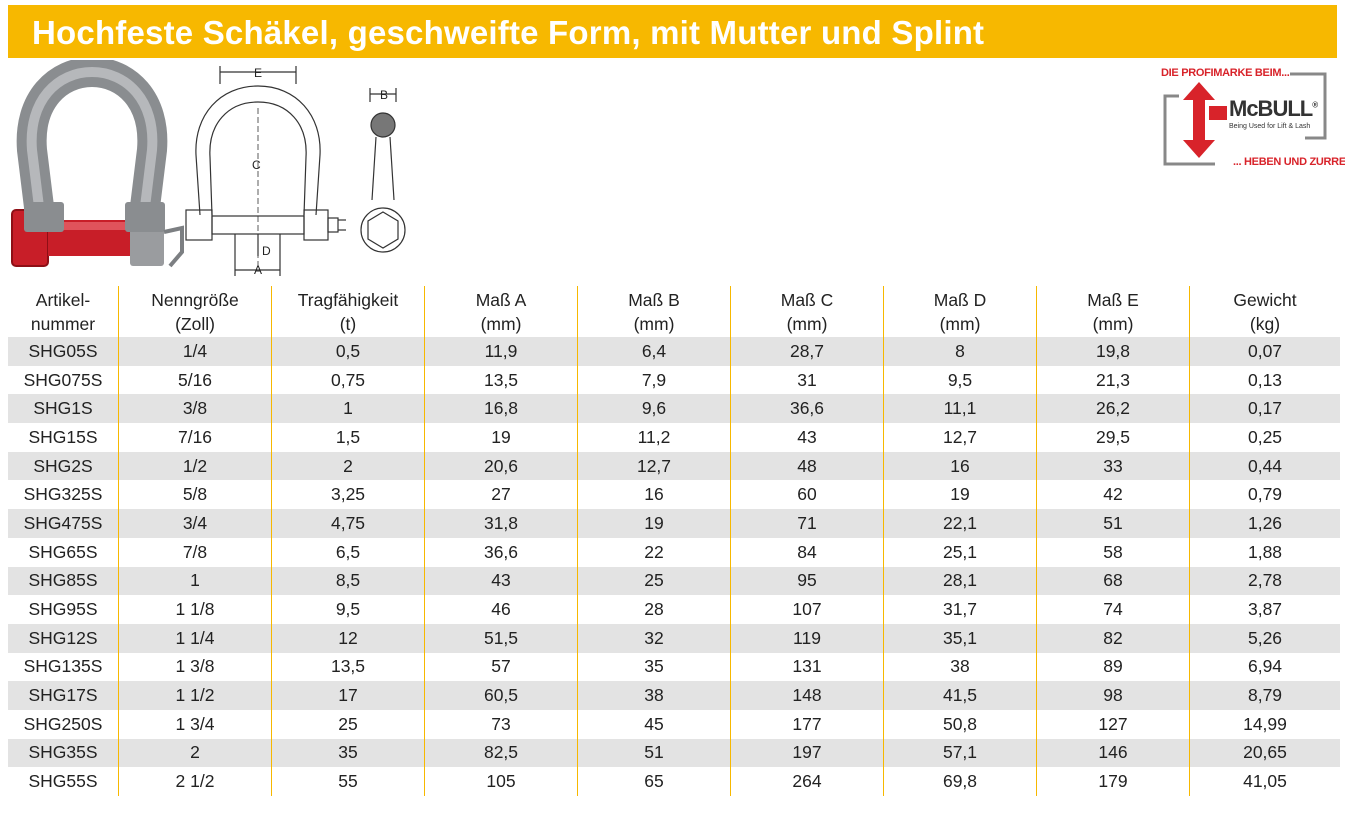 The height and width of the screenshot is (813, 1345). Describe the element at coordinates (501, 552) in the screenshot. I see `table-cell: 36,6` at that location.